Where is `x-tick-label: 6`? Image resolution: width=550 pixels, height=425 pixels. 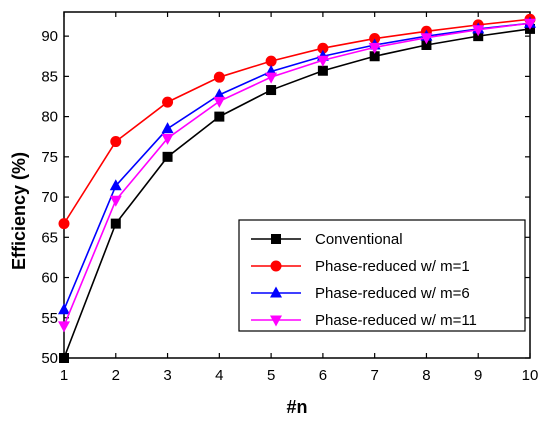 x-tick-label: 6 is located at coordinates (323, 375).